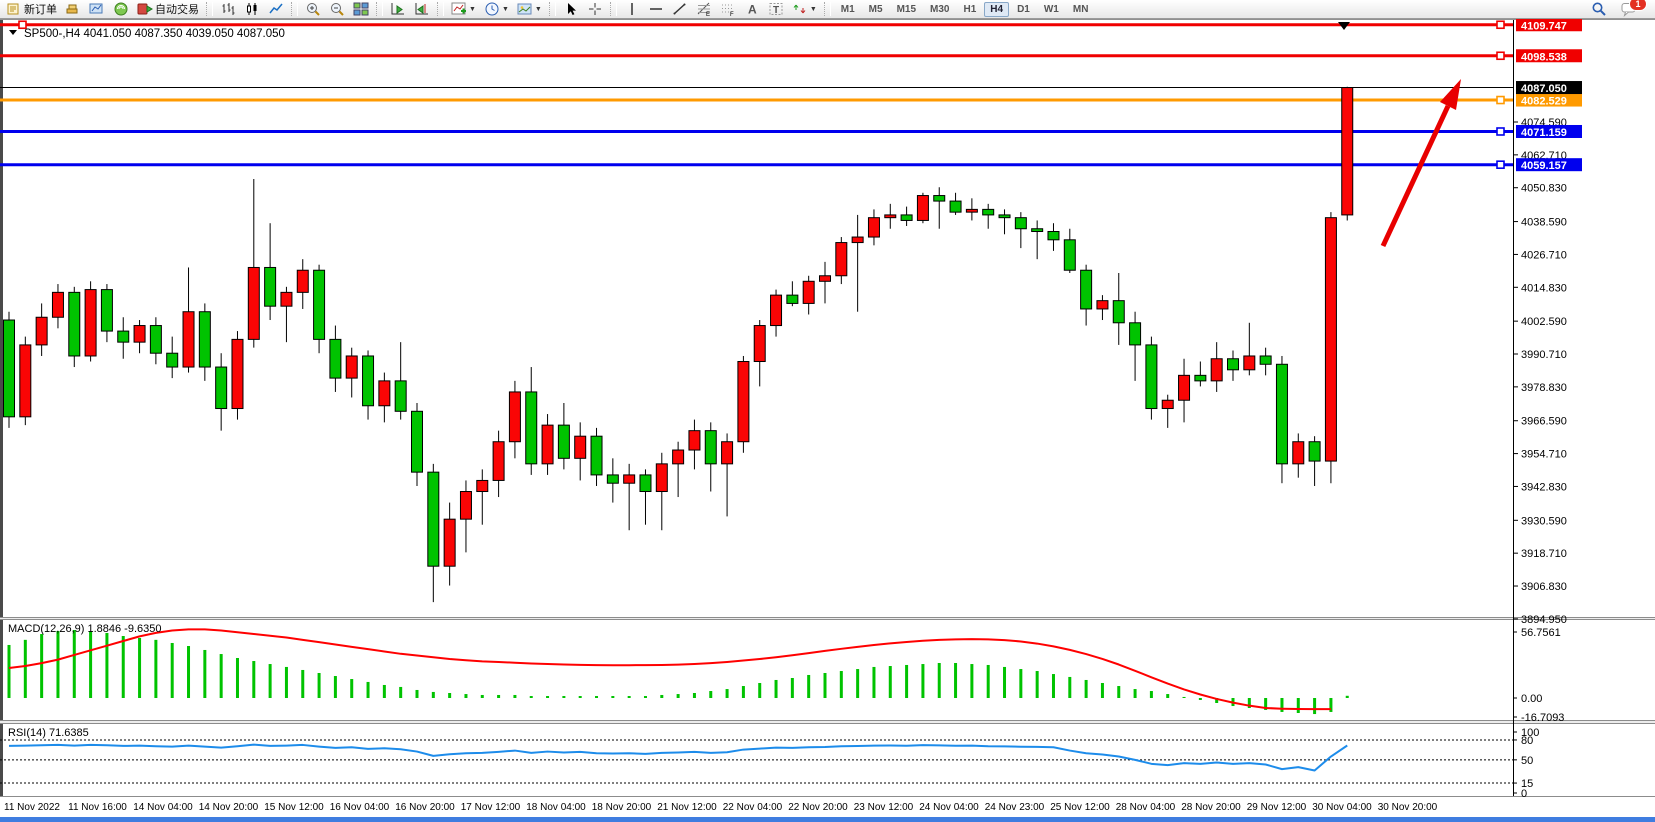 The height and width of the screenshot is (822, 1655). What do you see at coordinates (1146, 807) in the screenshot?
I see `date-label: 28 Nov 04:00` at bounding box center [1146, 807].